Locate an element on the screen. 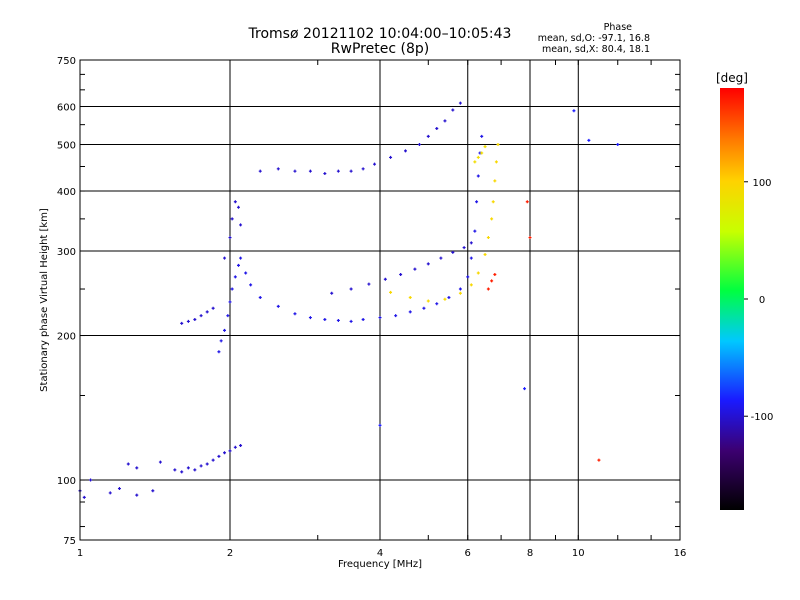  y-tick-label: 75 is located at coordinates (69, 541).